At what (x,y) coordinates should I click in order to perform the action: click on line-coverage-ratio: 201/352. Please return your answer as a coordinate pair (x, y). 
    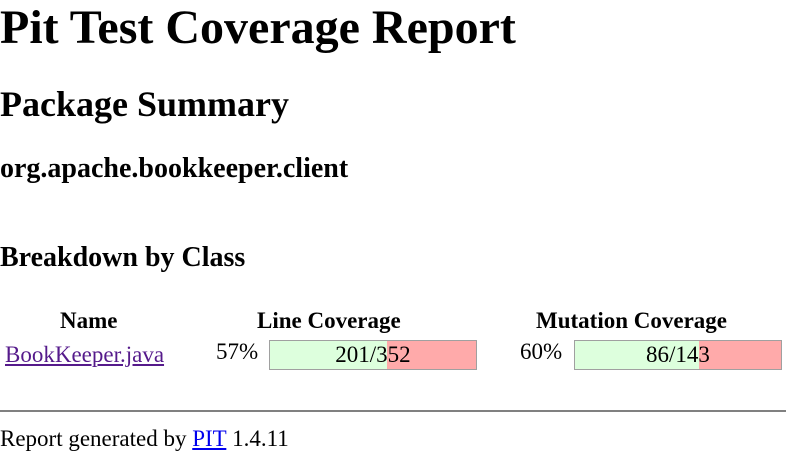
    Looking at the image, I should click on (373, 354).